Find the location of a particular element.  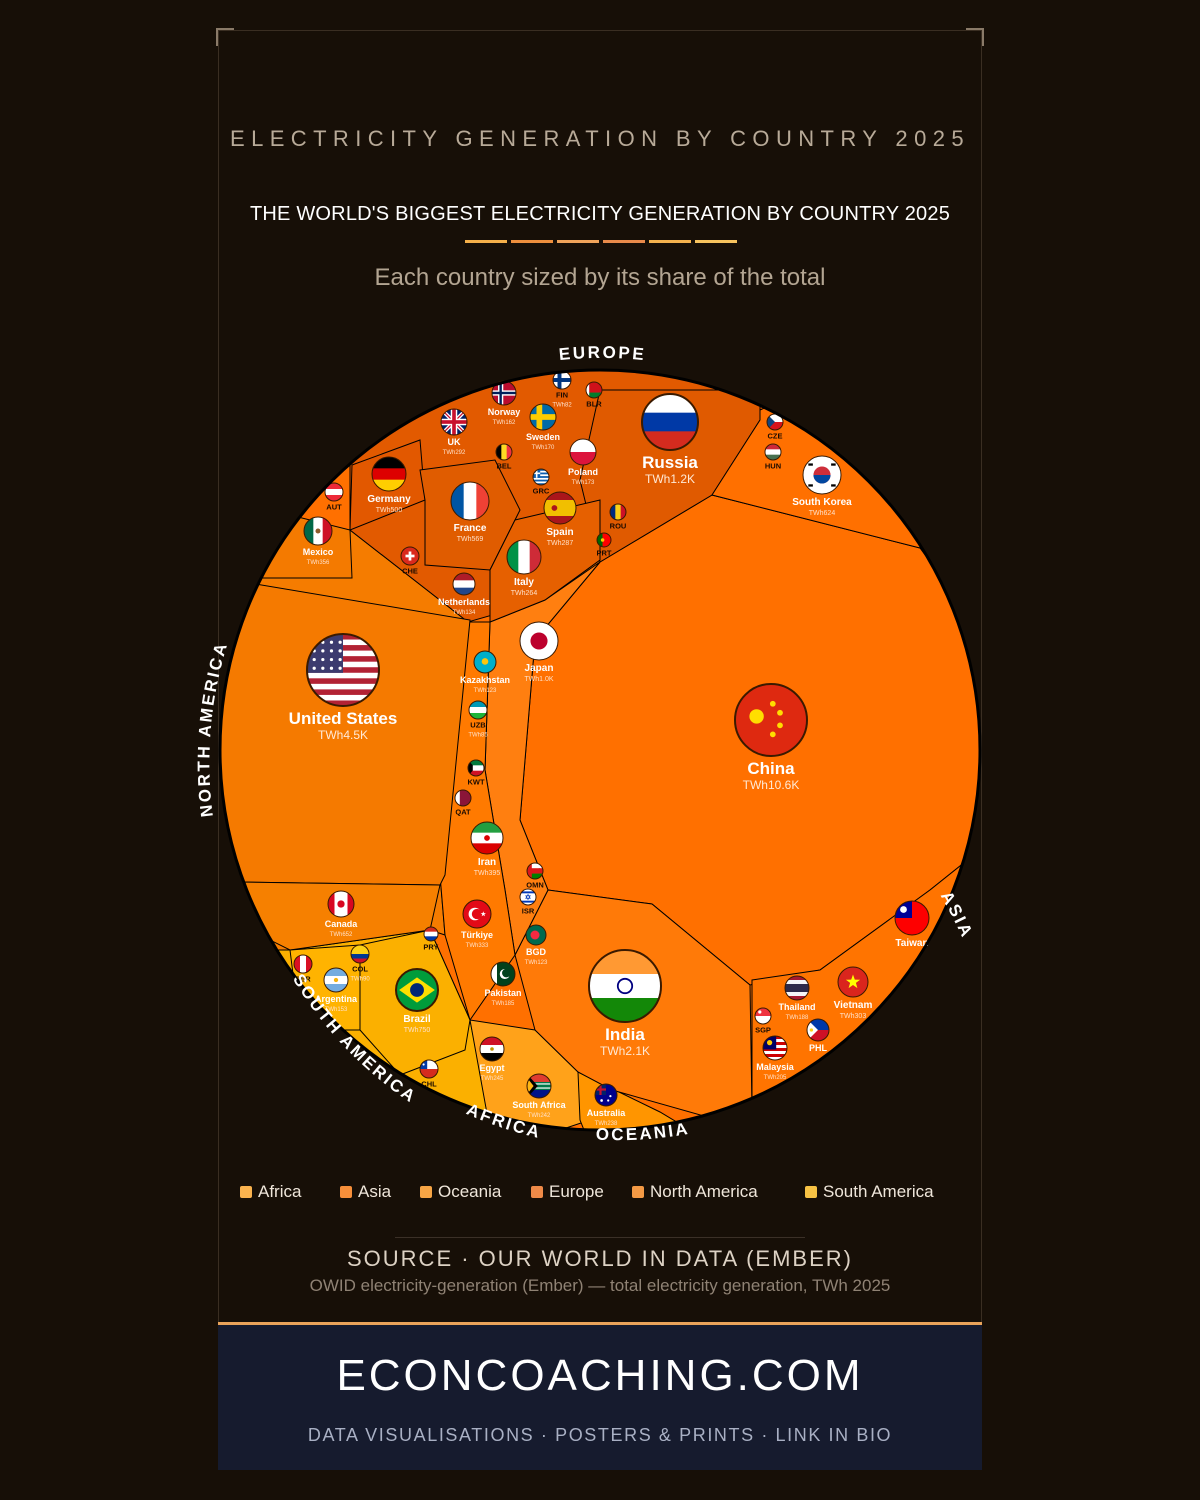

country-value-pakistan: TWh185 is located at coordinates (503, 1004).